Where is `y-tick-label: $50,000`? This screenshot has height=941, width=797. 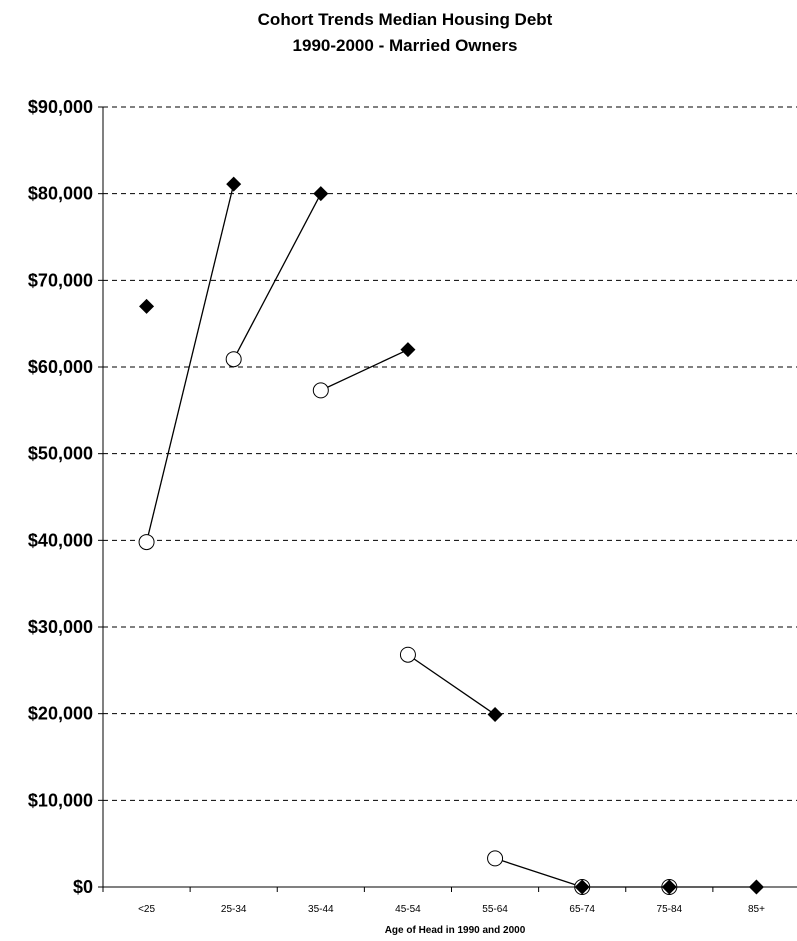 y-tick-label: $50,000 is located at coordinates (60, 454).